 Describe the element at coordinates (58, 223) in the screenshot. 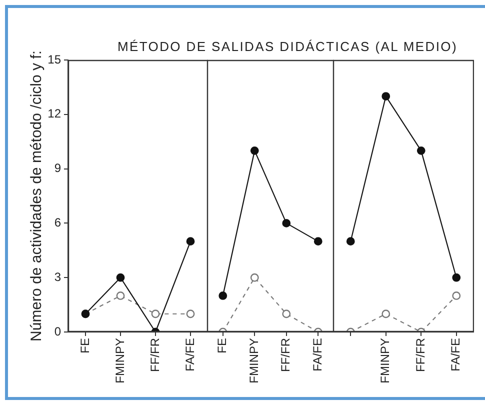

I see `y-tick-label: 6` at that location.